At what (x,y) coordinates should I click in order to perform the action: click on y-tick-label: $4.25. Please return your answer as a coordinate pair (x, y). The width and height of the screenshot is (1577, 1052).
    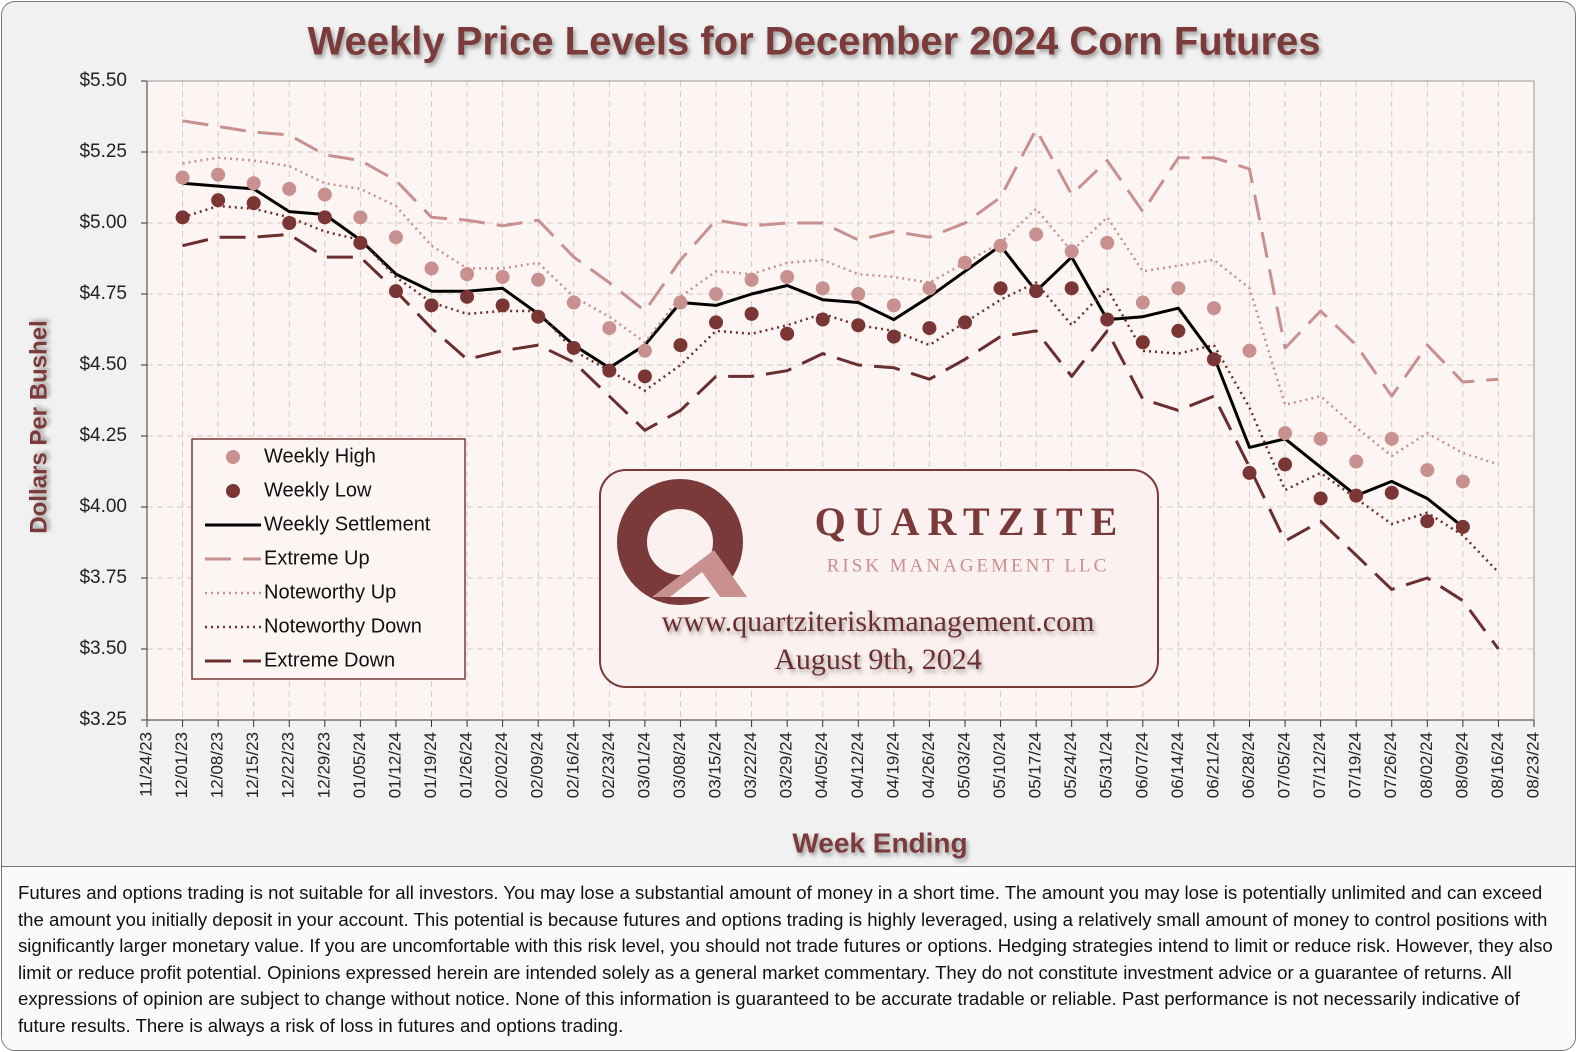
    Looking at the image, I should click on (103, 435).